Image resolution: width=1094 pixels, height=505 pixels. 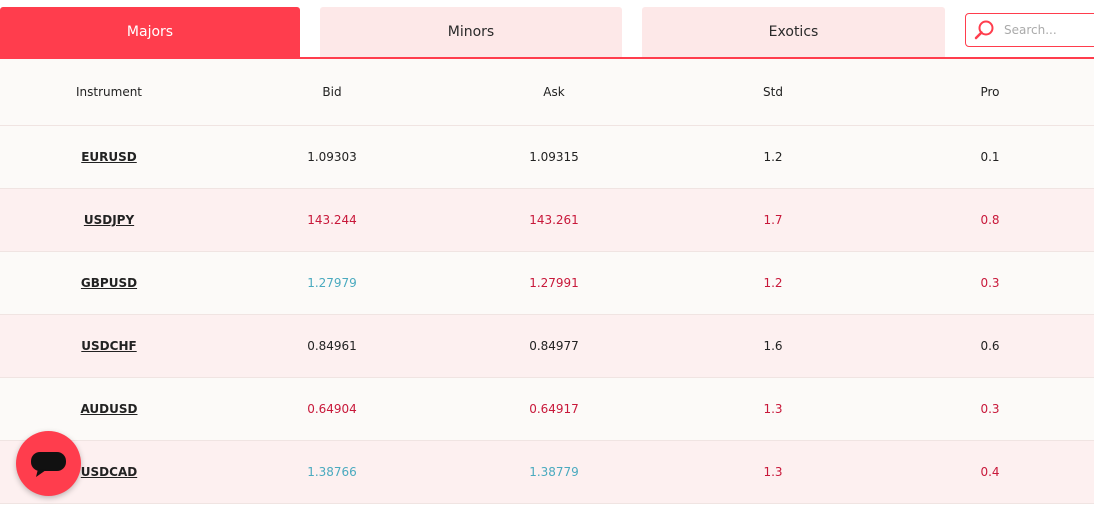 What do you see at coordinates (554, 283) in the screenshot?
I see `price-cell: 1.27991` at bounding box center [554, 283].